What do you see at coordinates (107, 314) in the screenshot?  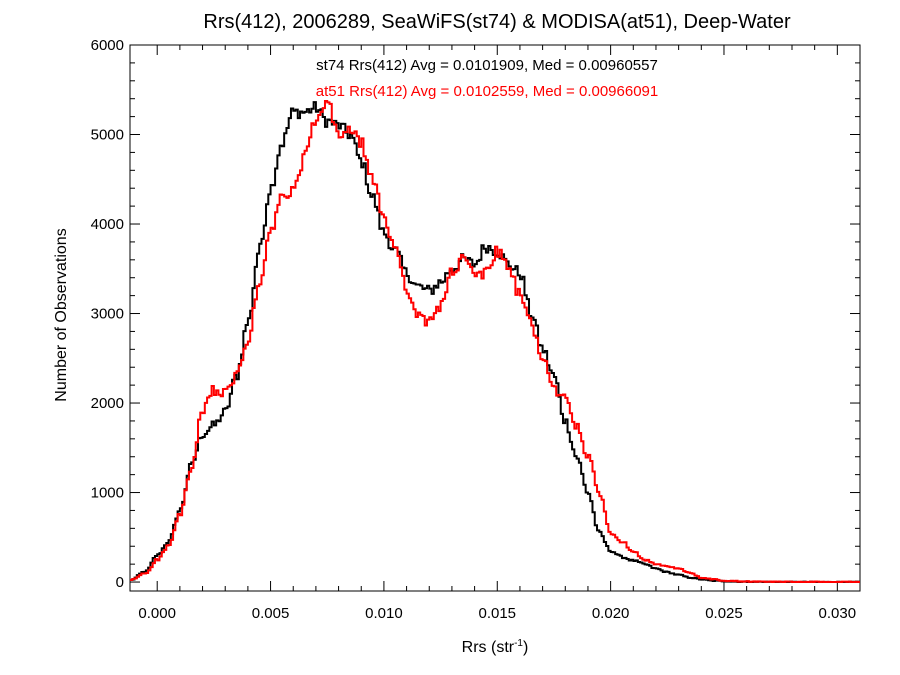 I see `y-tick-label: 3000` at bounding box center [107, 314].